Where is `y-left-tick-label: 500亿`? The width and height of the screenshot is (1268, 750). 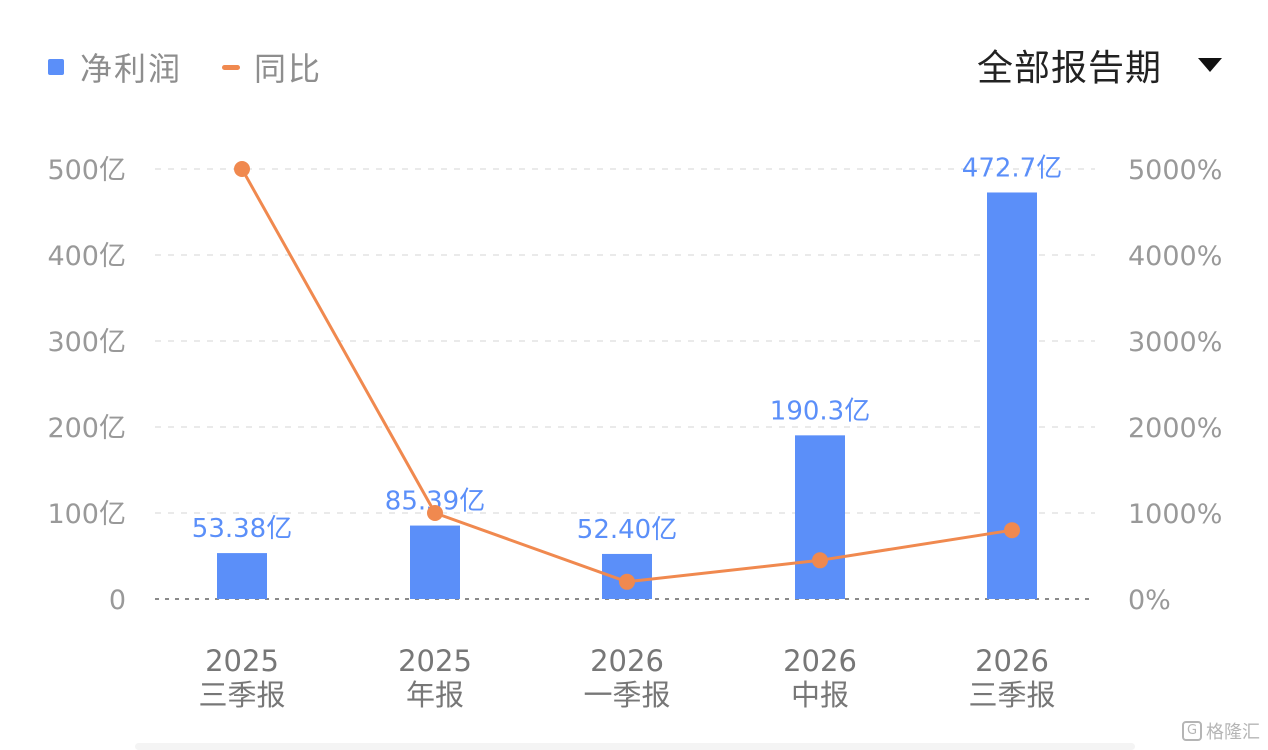 y-left-tick-label: 500亿 is located at coordinates (86, 170).